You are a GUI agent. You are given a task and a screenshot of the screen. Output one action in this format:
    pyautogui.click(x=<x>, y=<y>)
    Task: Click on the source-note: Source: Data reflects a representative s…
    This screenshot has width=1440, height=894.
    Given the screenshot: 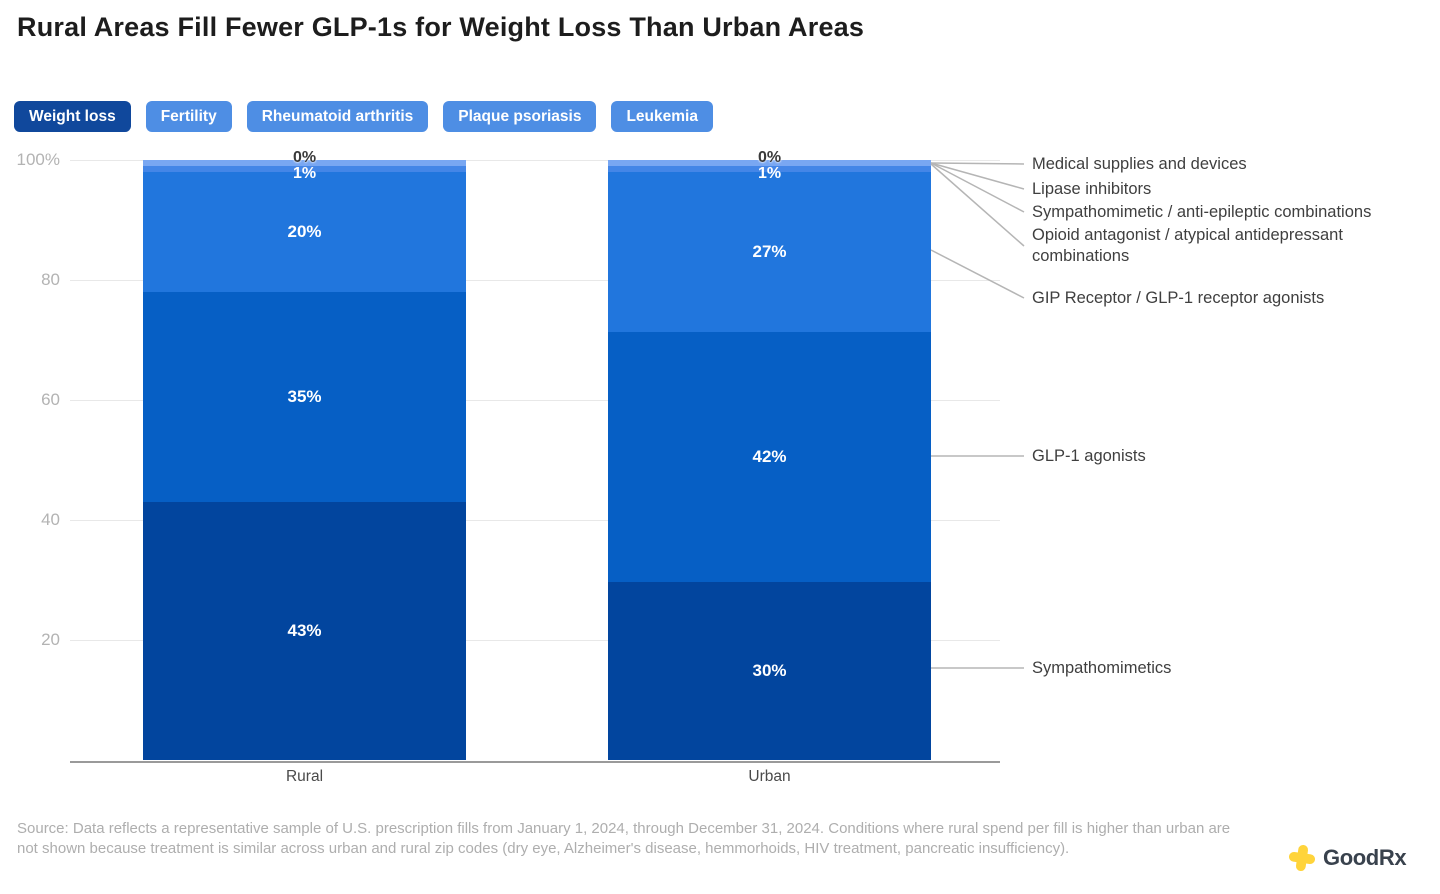 What is the action you would take?
    pyautogui.click(x=624, y=838)
    